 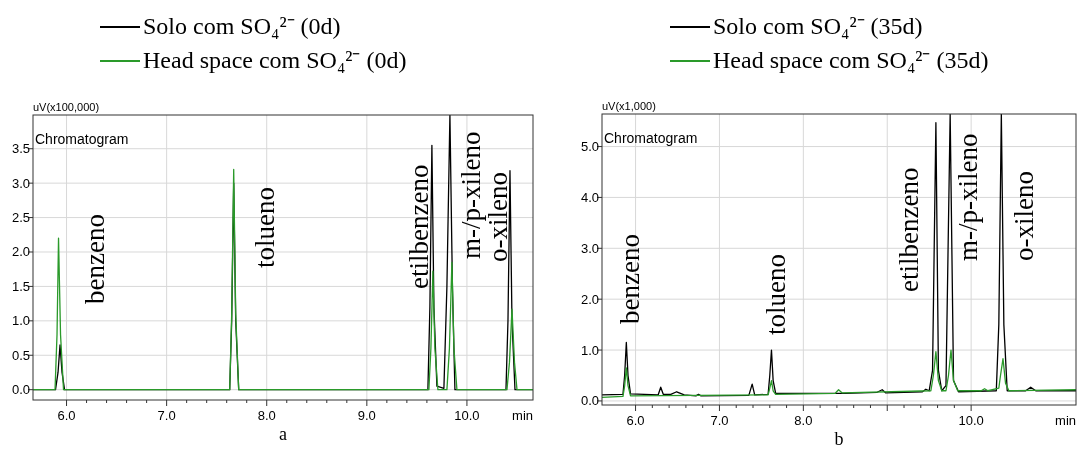 I want to click on y-tick-label: 2.5, so click(x=20, y=218).